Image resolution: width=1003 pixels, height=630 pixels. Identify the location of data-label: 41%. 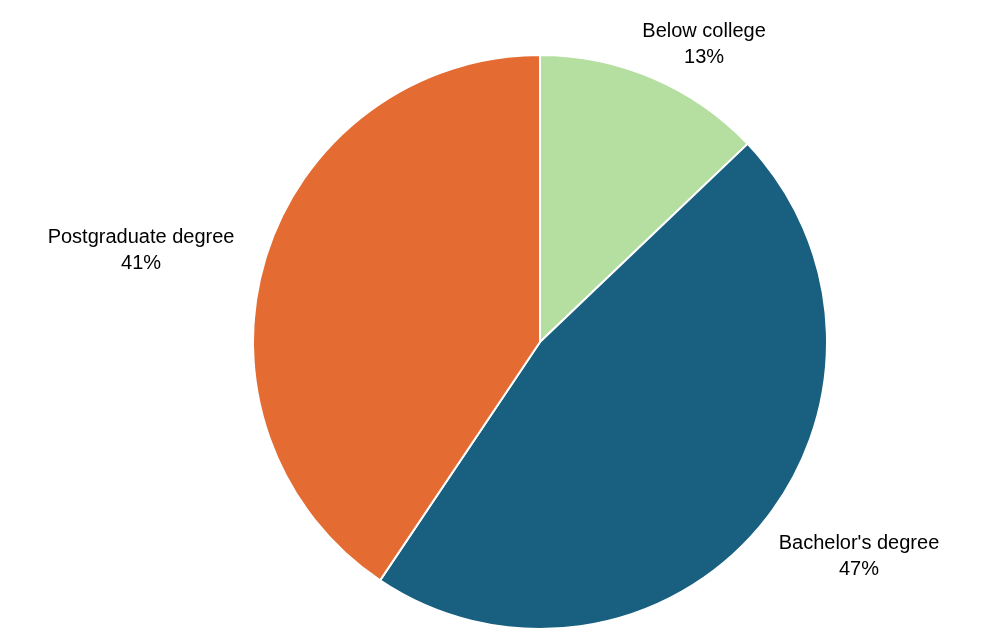
(141, 261).